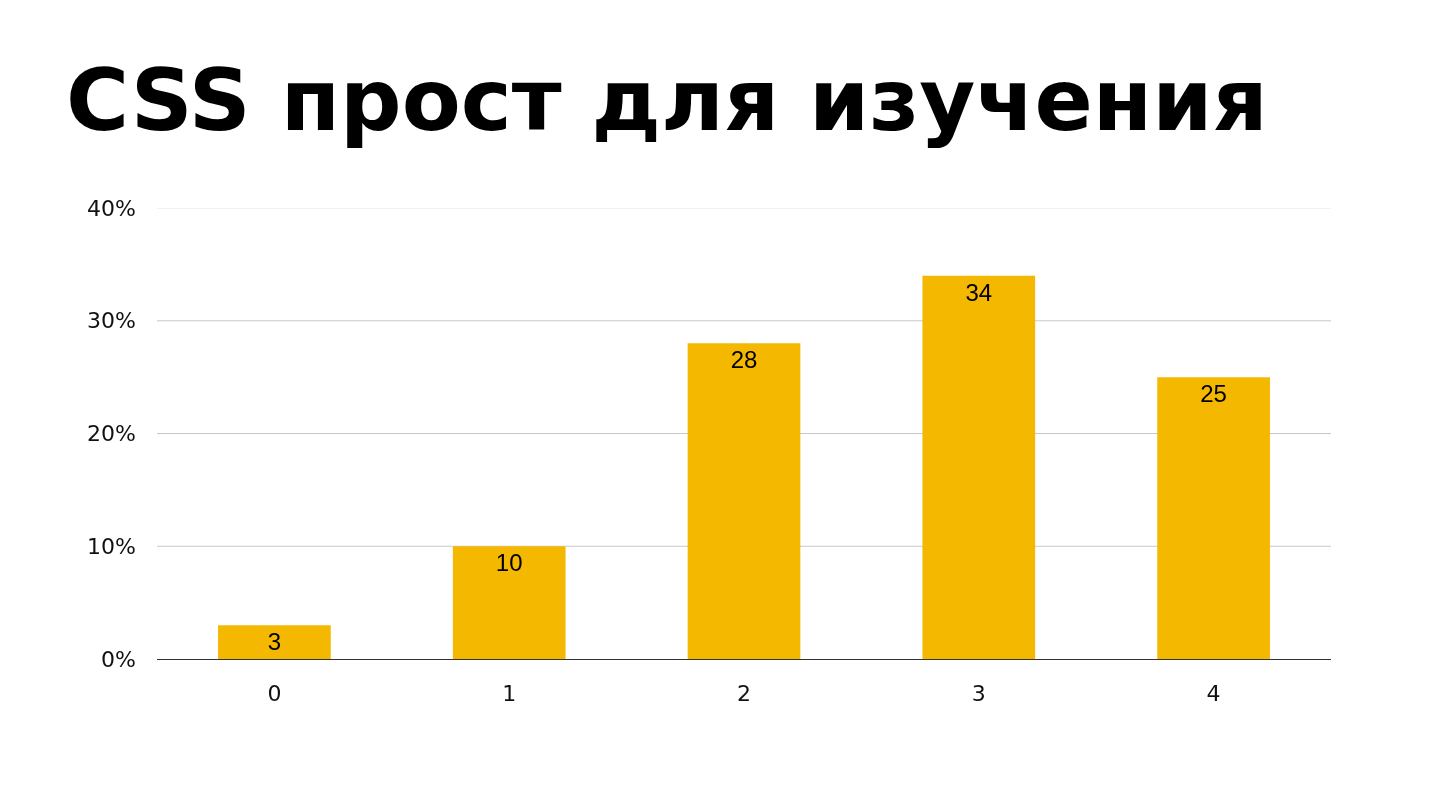 The image size is (1430, 804). What do you see at coordinates (111, 208) in the screenshot?
I see `y-tick-label: 40%` at bounding box center [111, 208].